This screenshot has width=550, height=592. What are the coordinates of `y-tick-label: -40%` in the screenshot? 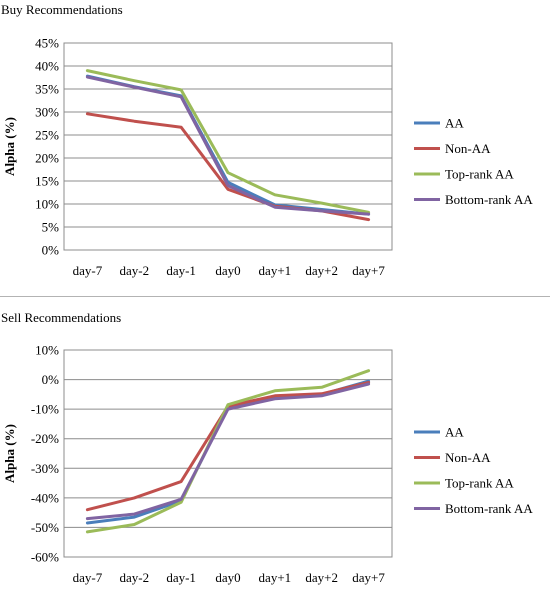 It's located at (45, 497).